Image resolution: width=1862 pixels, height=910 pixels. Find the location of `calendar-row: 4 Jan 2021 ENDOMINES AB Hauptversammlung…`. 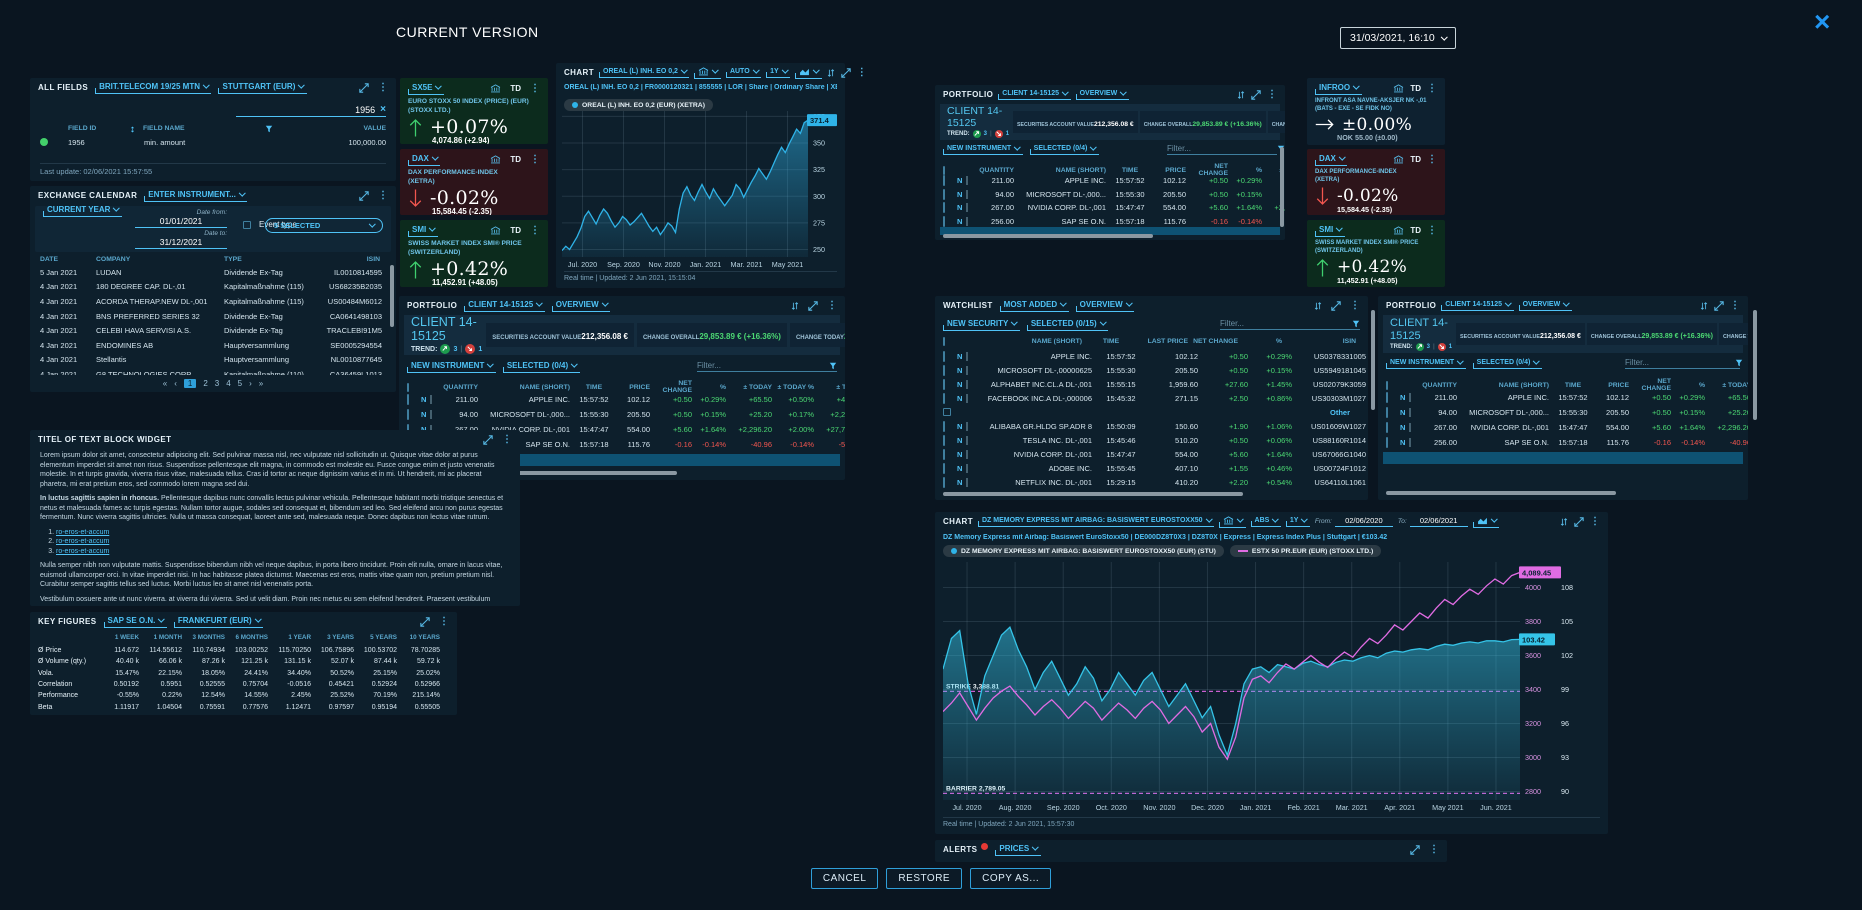

calendar-row: 4 Jan 2021 ENDOMINES AB Hauptversammlung… is located at coordinates (211, 345).